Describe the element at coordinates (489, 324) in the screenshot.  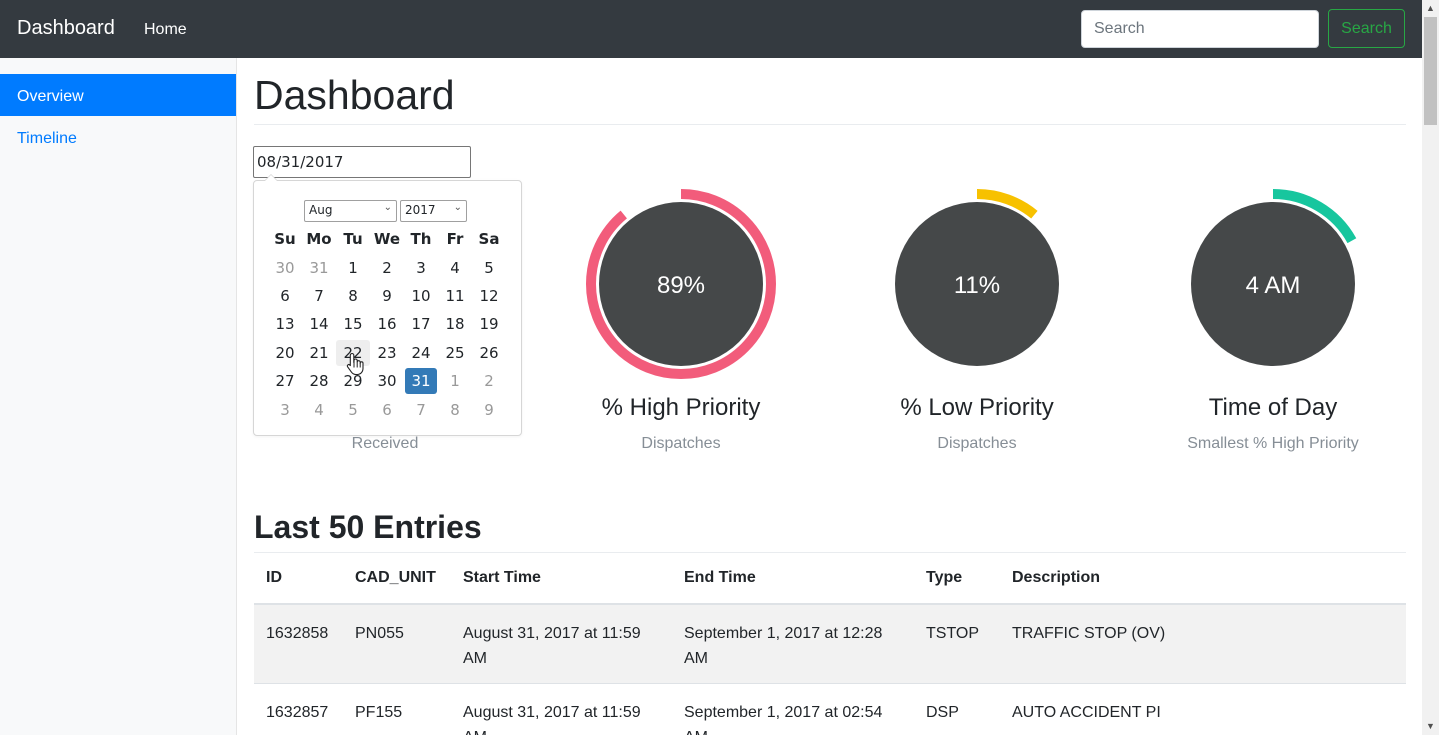
I see `calendar-day: 19` at that location.